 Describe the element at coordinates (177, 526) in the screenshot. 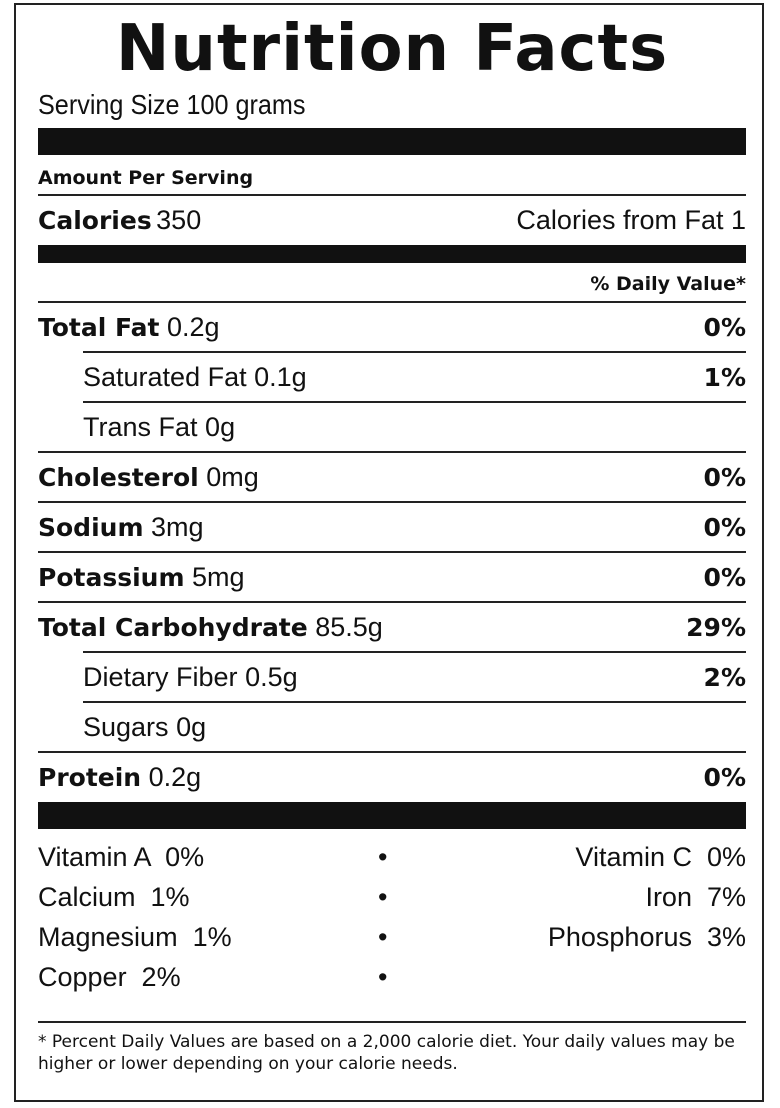

I see `nutrient-amount: 3mg` at that location.